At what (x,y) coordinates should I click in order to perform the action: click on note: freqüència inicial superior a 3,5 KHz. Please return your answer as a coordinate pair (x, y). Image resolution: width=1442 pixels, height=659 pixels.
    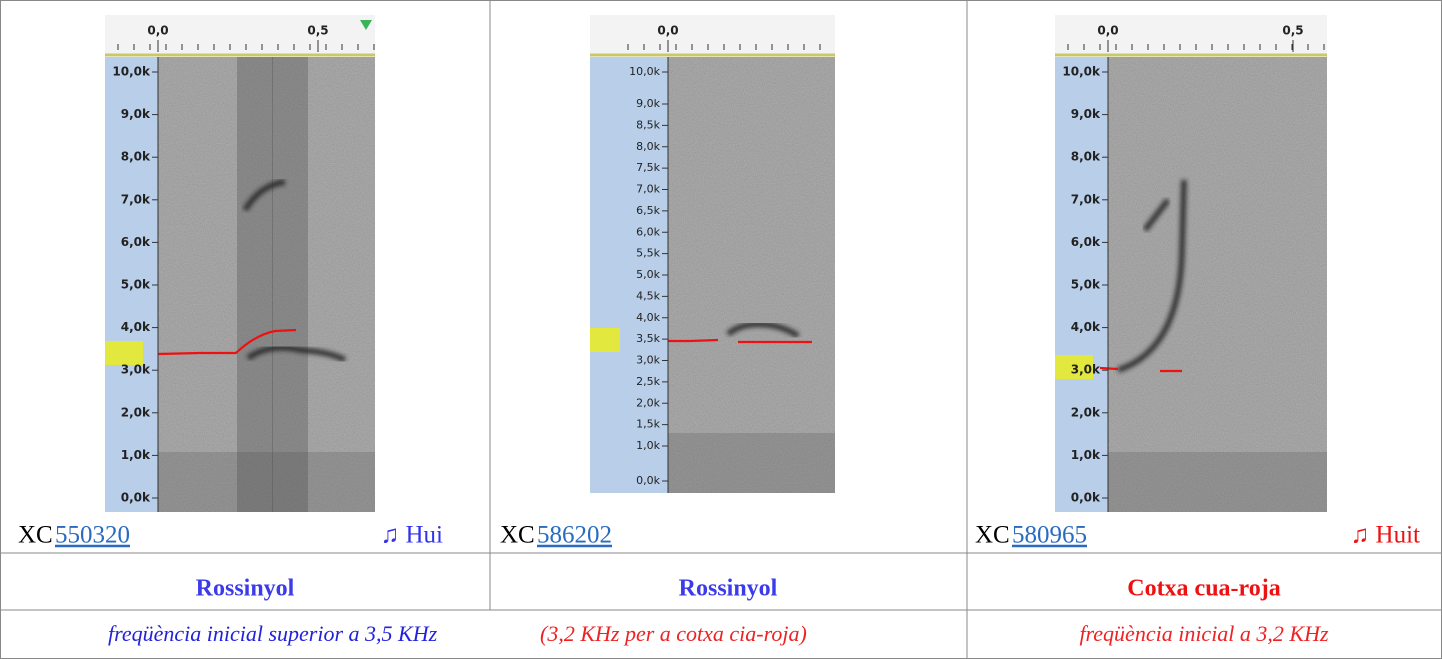
    Looking at the image, I should click on (273, 633).